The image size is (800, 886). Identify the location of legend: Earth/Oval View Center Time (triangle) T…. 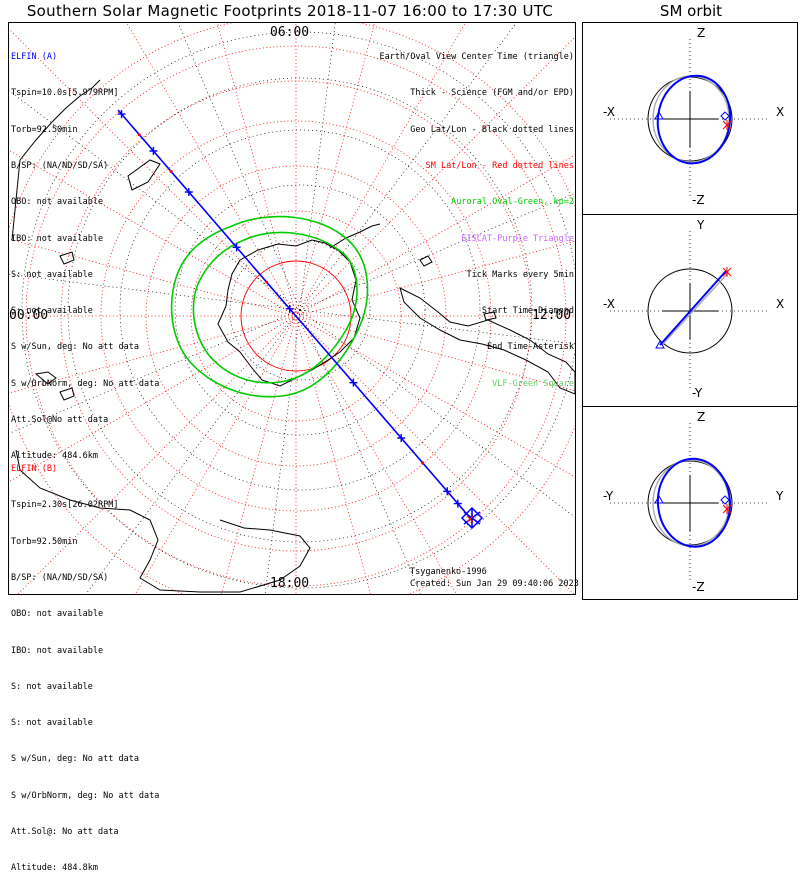
(477, 214).